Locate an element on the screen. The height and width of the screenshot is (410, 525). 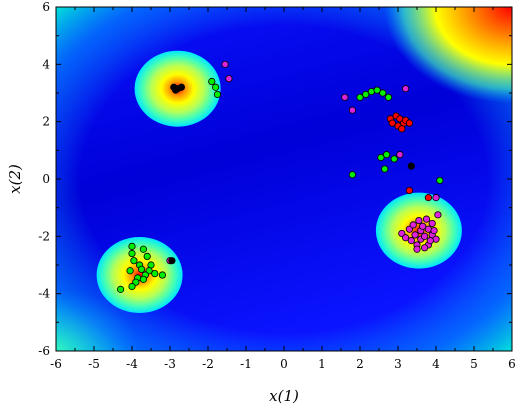
x-tick-label: -4 is located at coordinates (132, 364).